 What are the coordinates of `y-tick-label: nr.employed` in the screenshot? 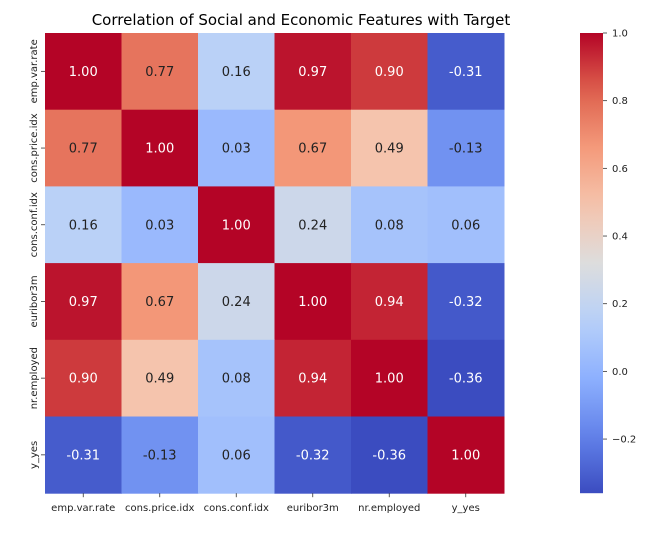 It's located at (34, 378).